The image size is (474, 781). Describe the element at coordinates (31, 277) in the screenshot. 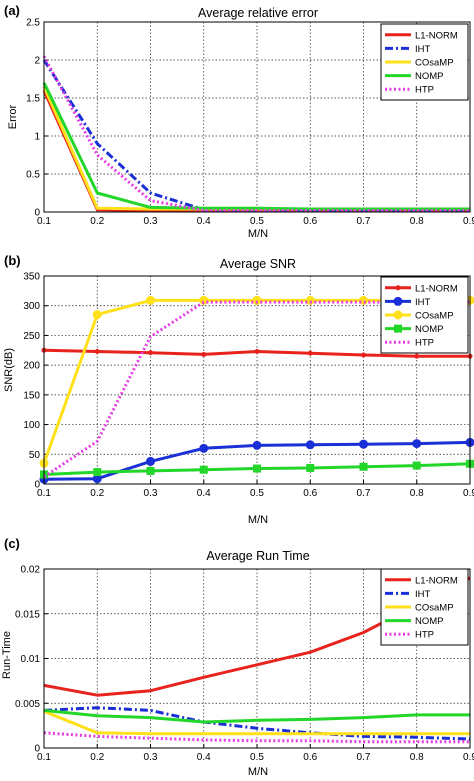

I see `y-tick-label: 350` at that location.